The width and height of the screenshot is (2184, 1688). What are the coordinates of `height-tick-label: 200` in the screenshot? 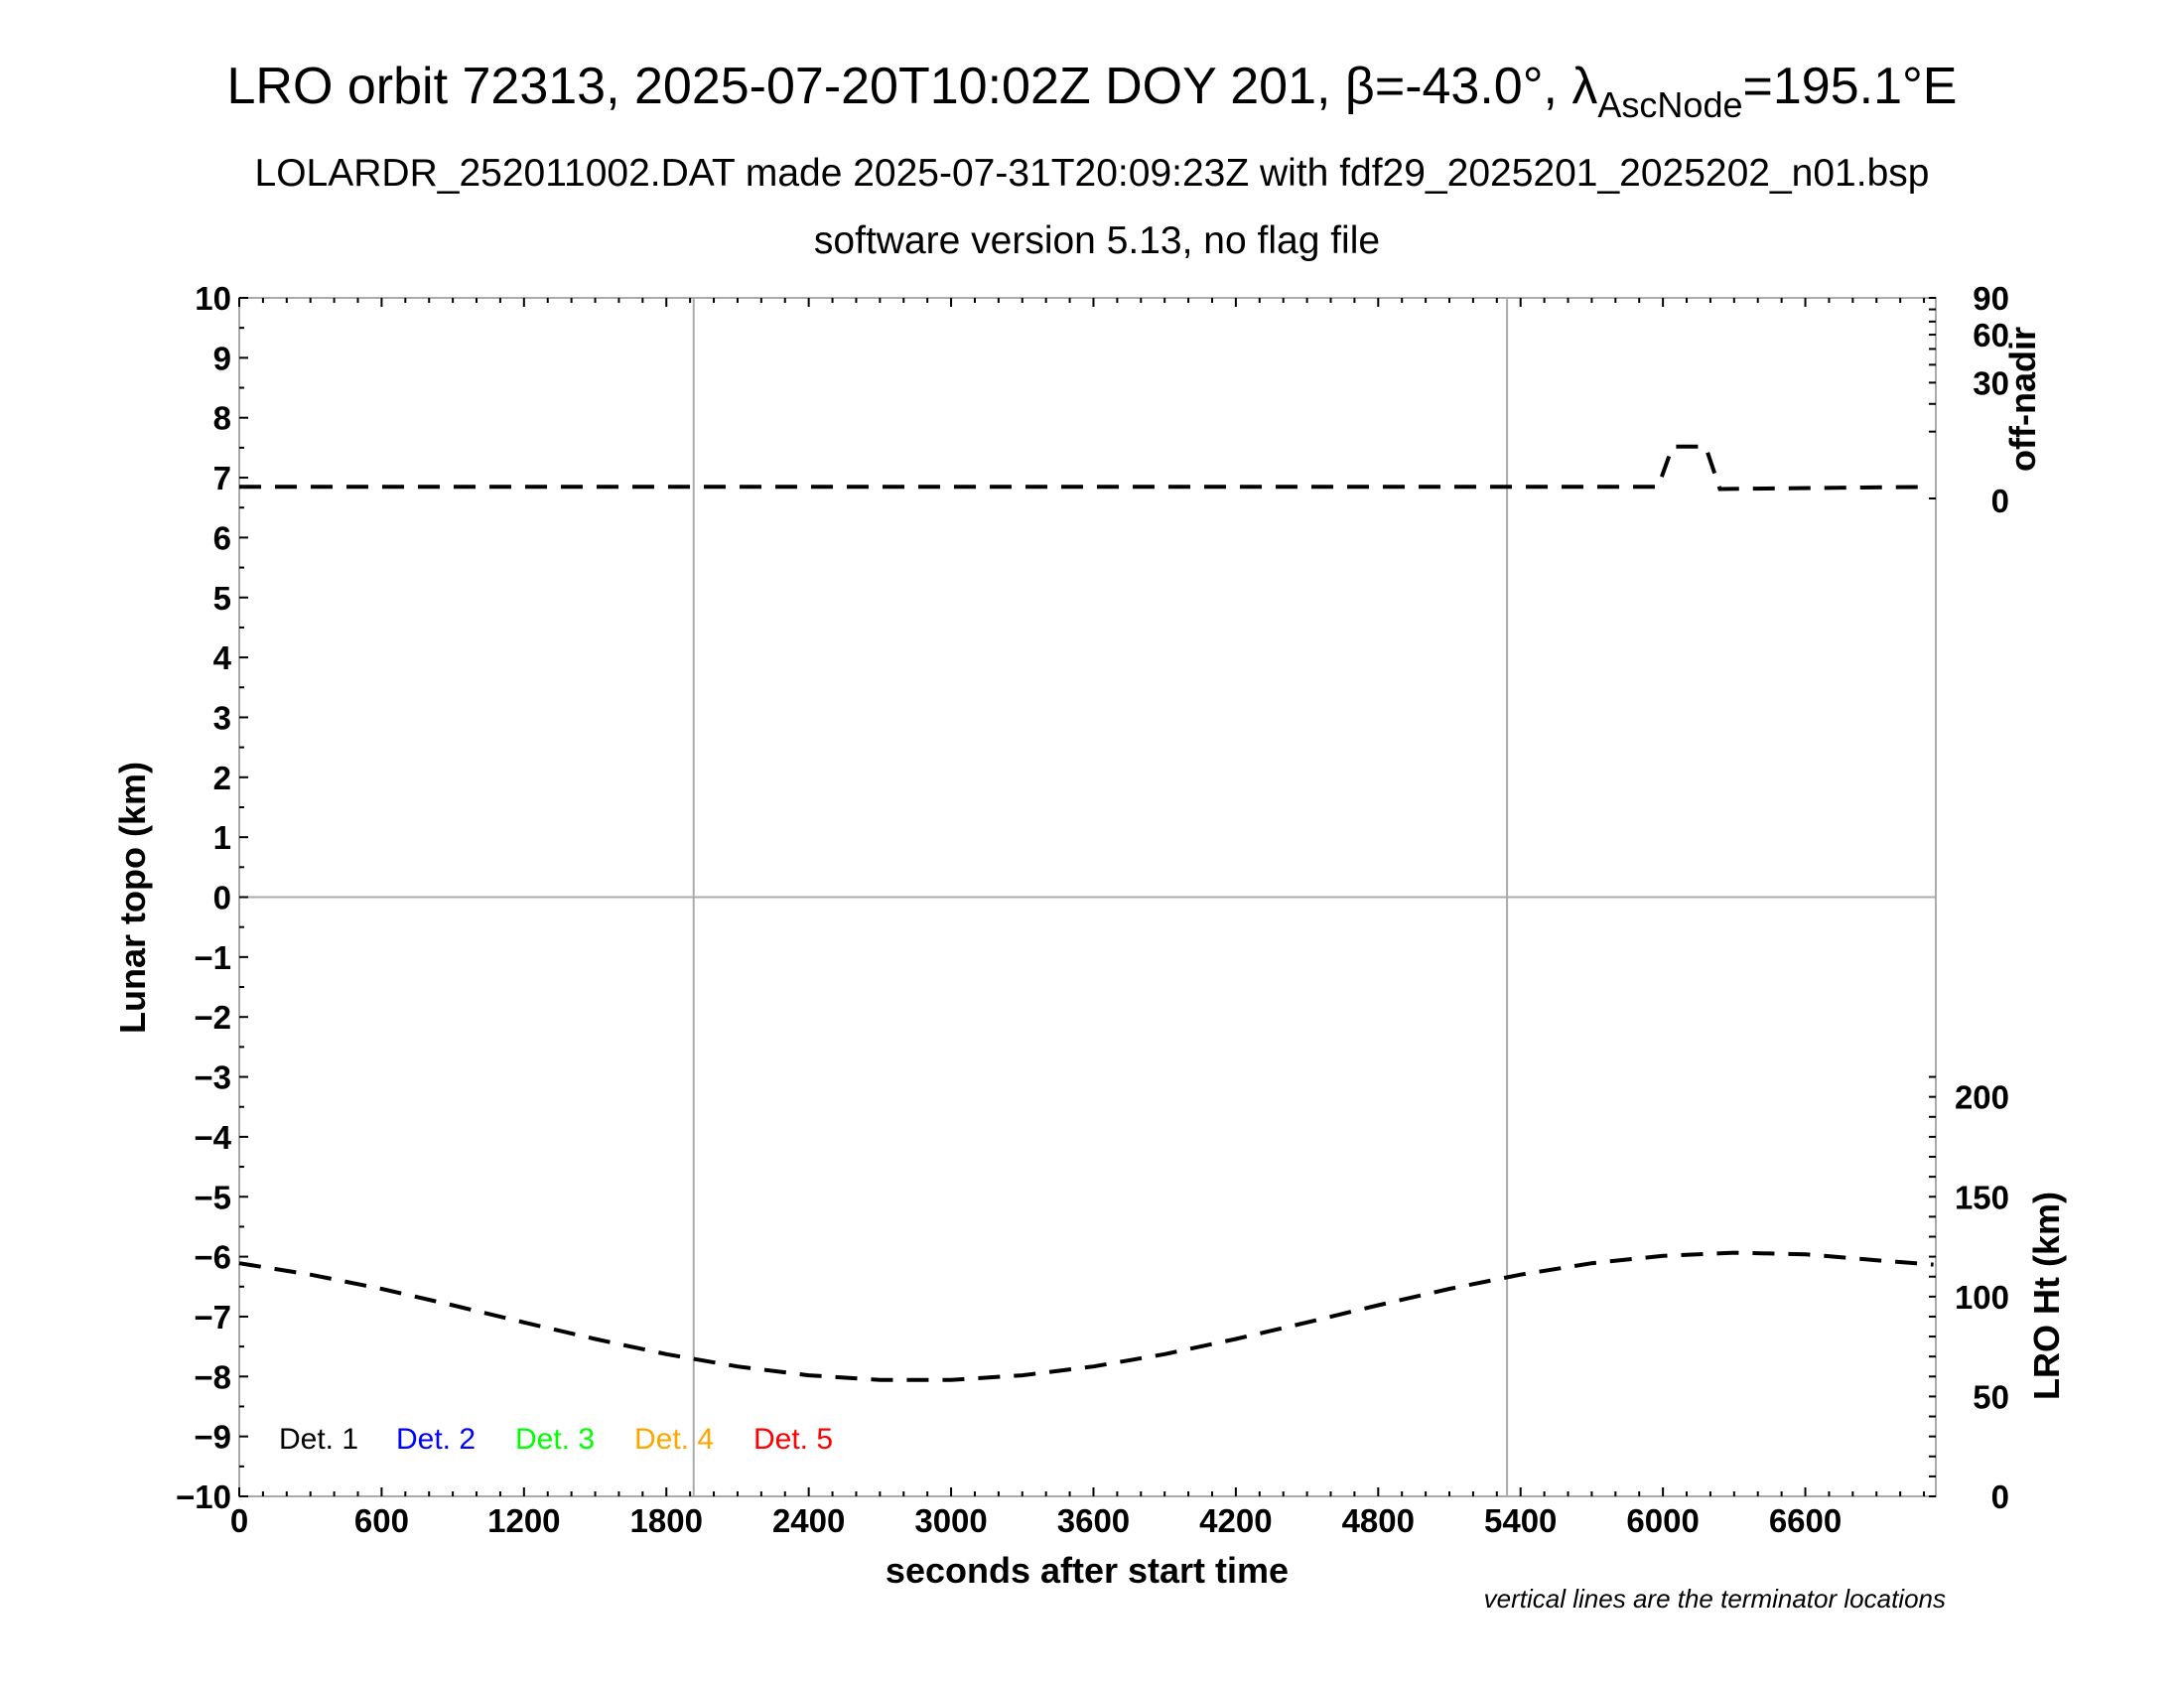 It's located at (1982, 1097).